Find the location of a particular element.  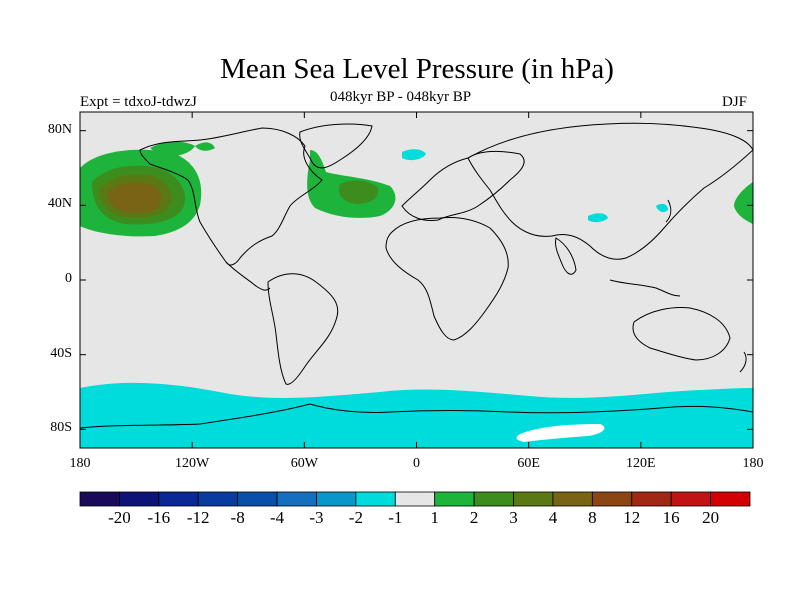

india-coast is located at coordinates (566, 256).